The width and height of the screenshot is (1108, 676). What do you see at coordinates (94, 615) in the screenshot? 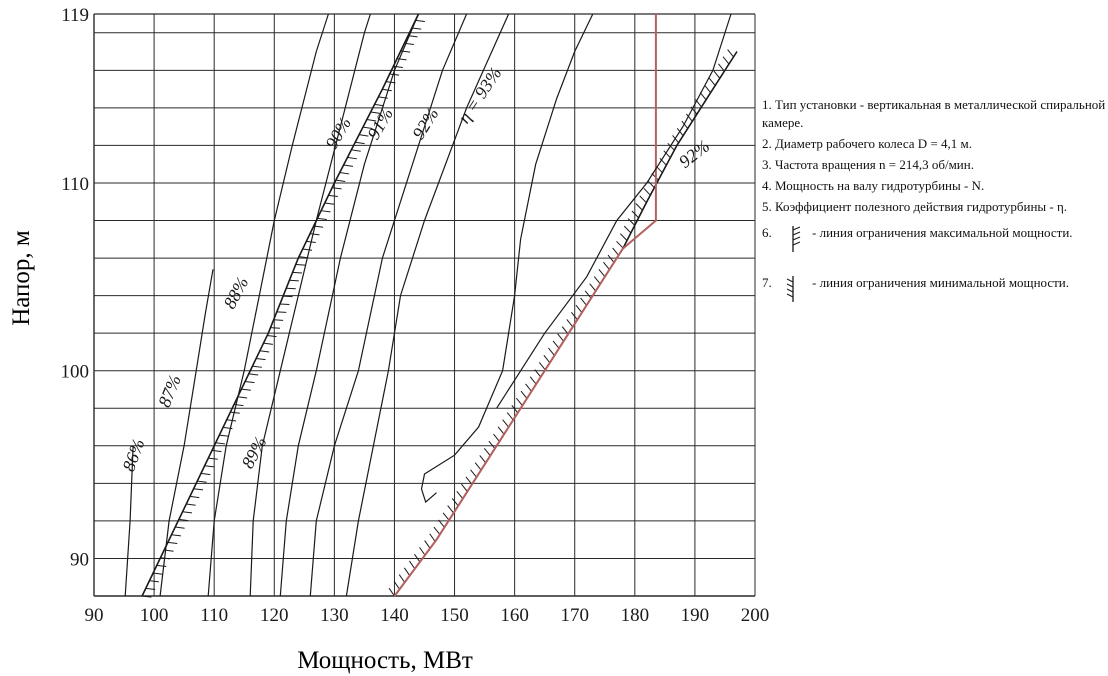
I see `x-tick-label: 90` at bounding box center [94, 615].